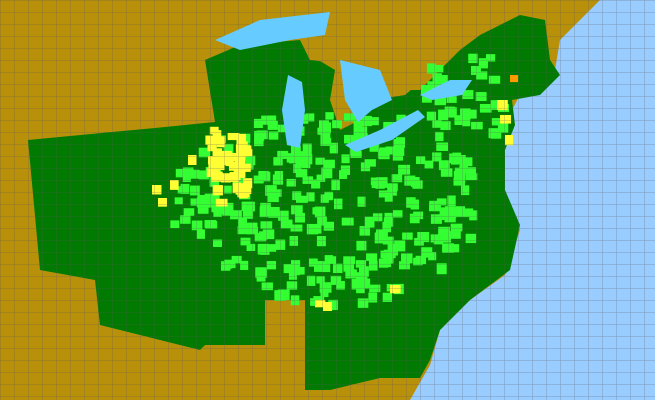  I want to click on lake-huron, so click(366, 91).